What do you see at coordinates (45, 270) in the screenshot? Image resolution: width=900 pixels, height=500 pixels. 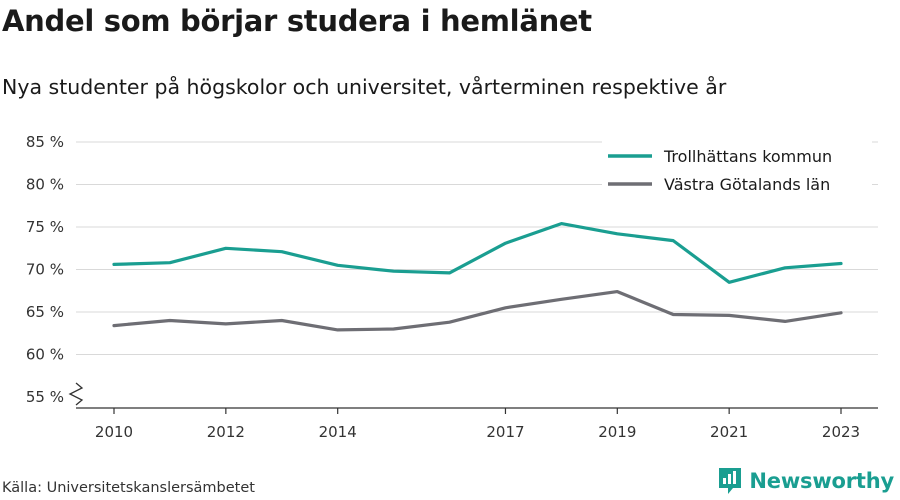 I see `y-tick-label: 70 %` at bounding box center [45, 270].